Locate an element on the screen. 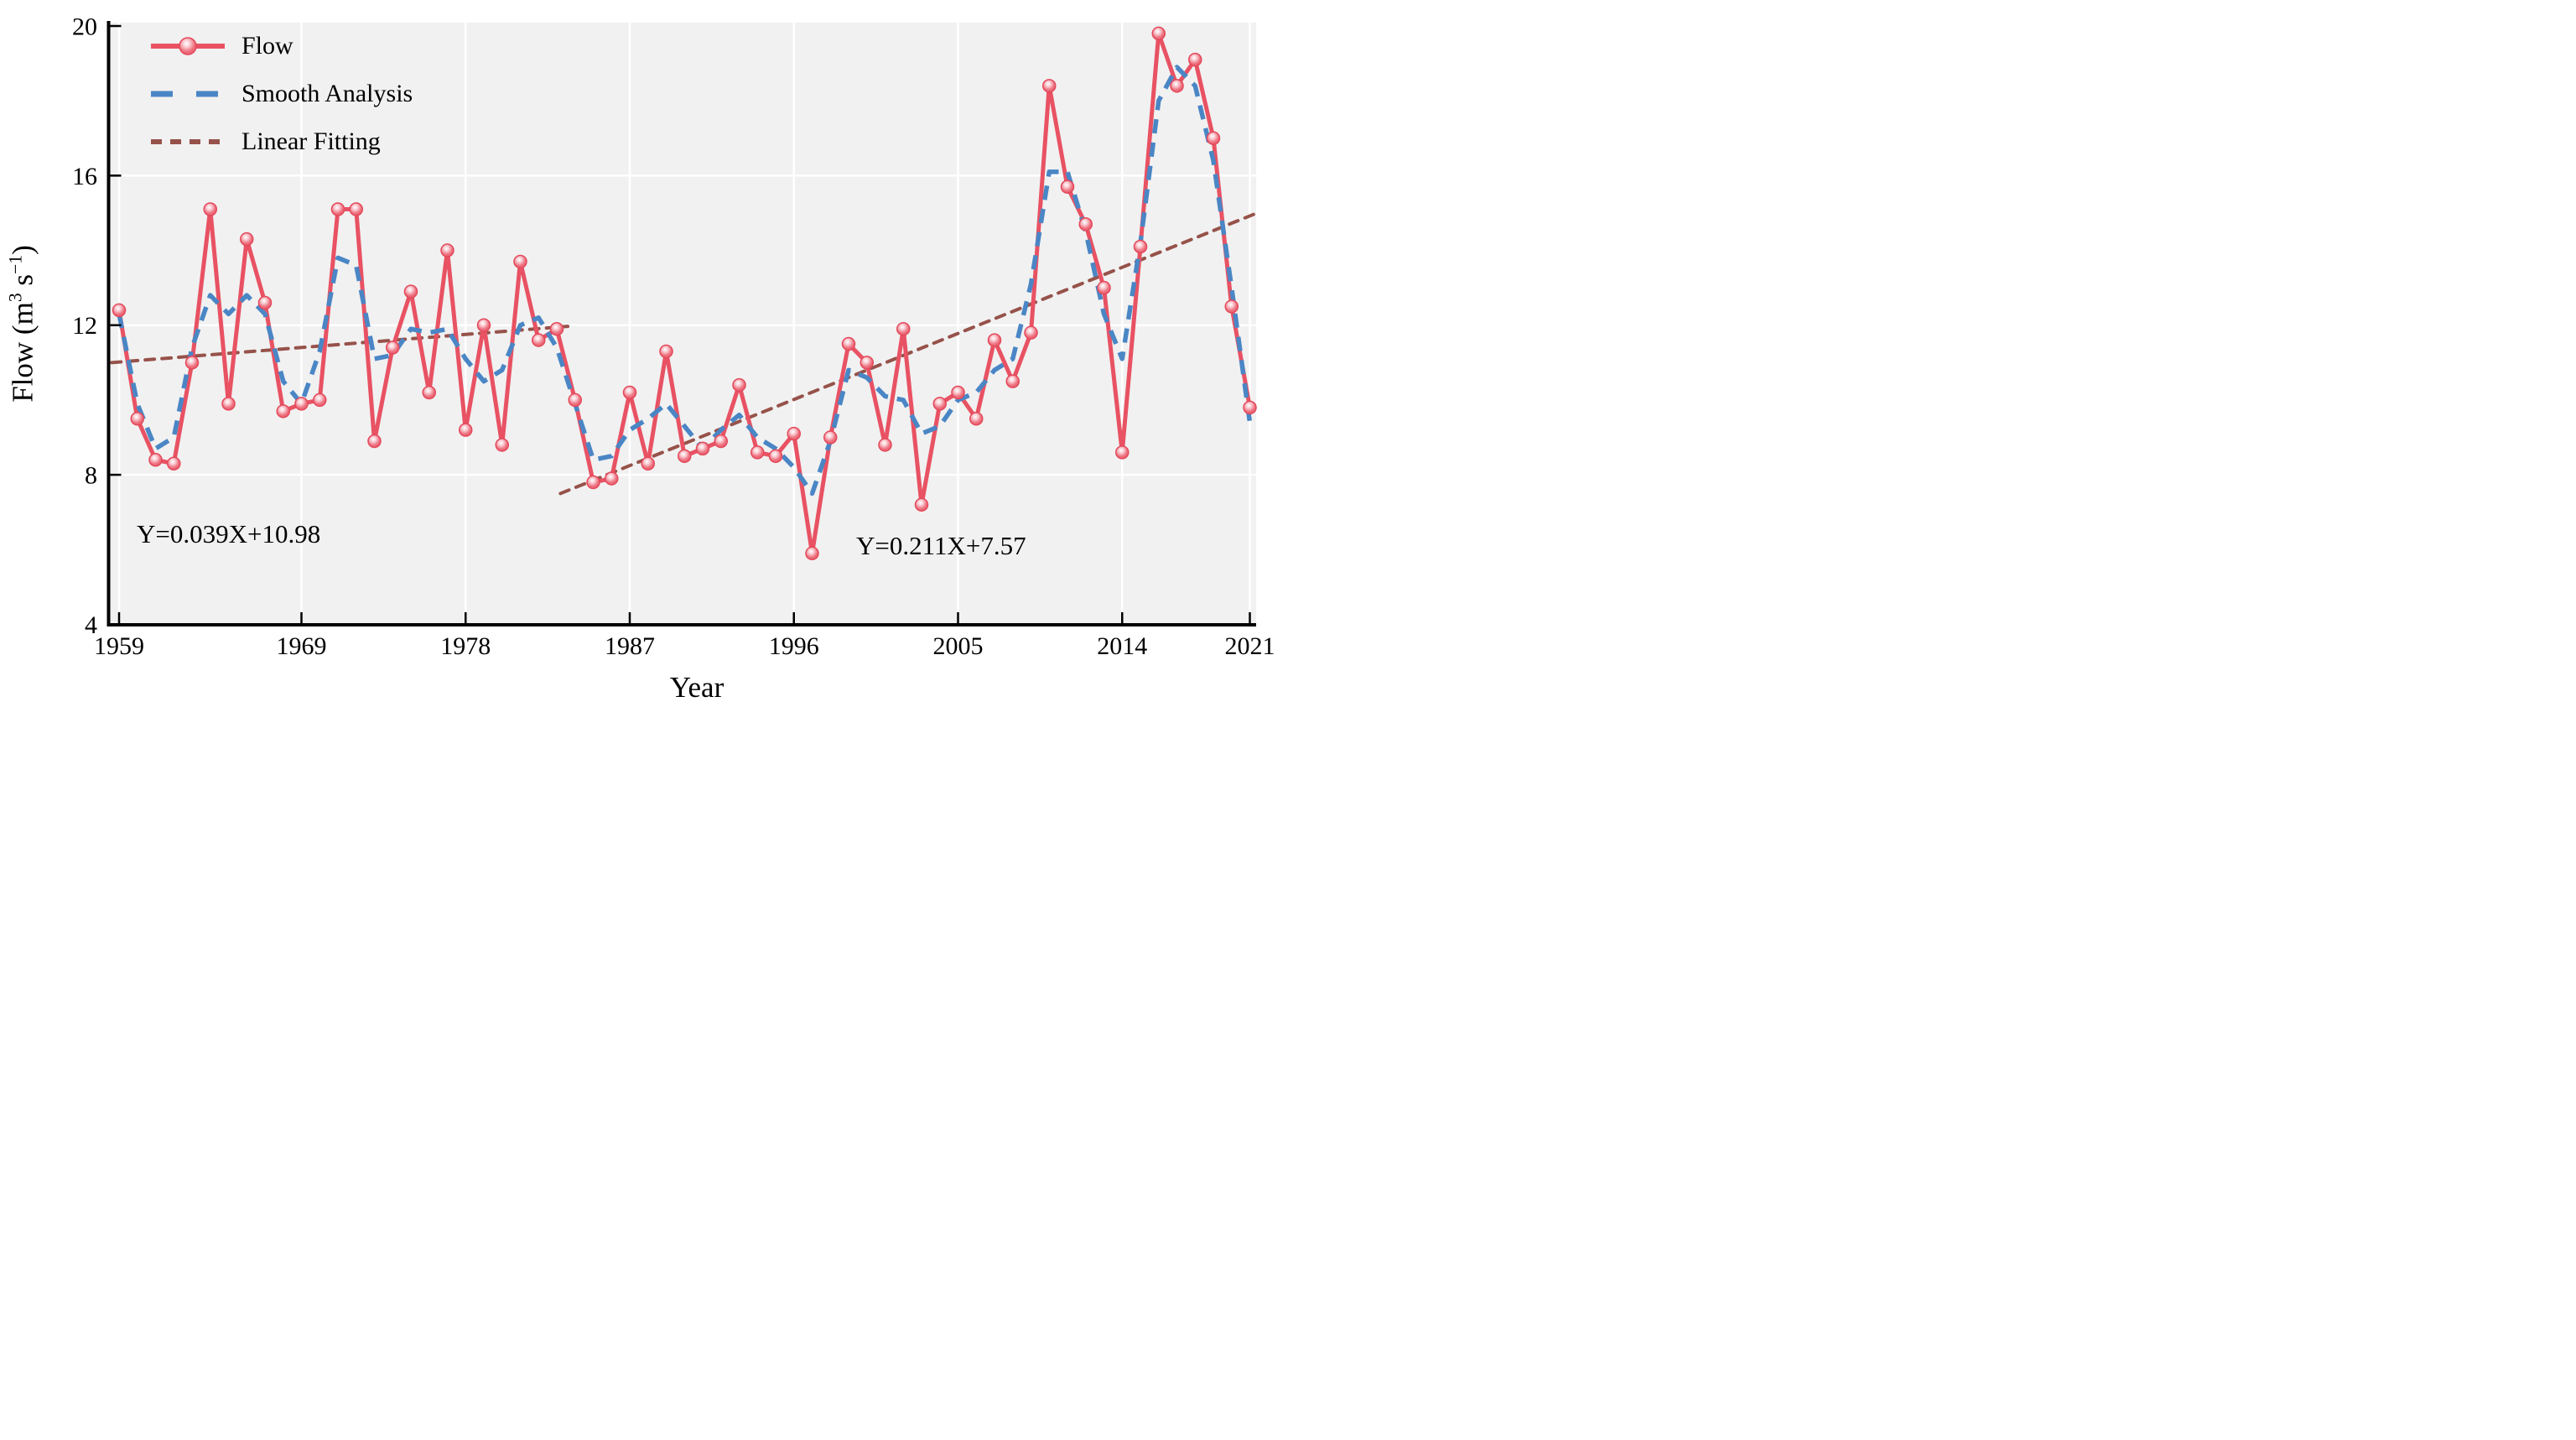  flow-marker-2011 is located at coordinates (1067, 187).